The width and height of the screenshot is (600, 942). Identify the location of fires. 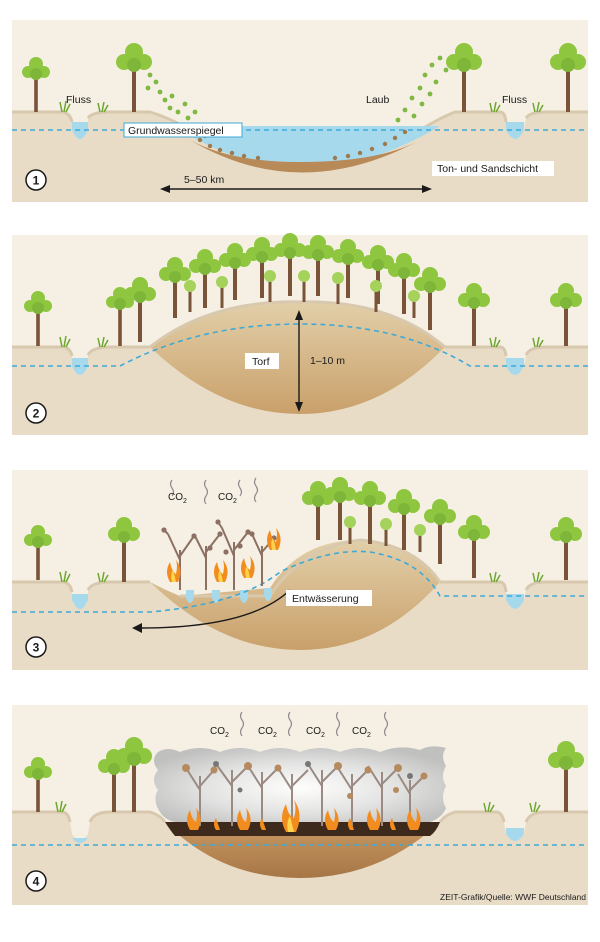
(304, 816).